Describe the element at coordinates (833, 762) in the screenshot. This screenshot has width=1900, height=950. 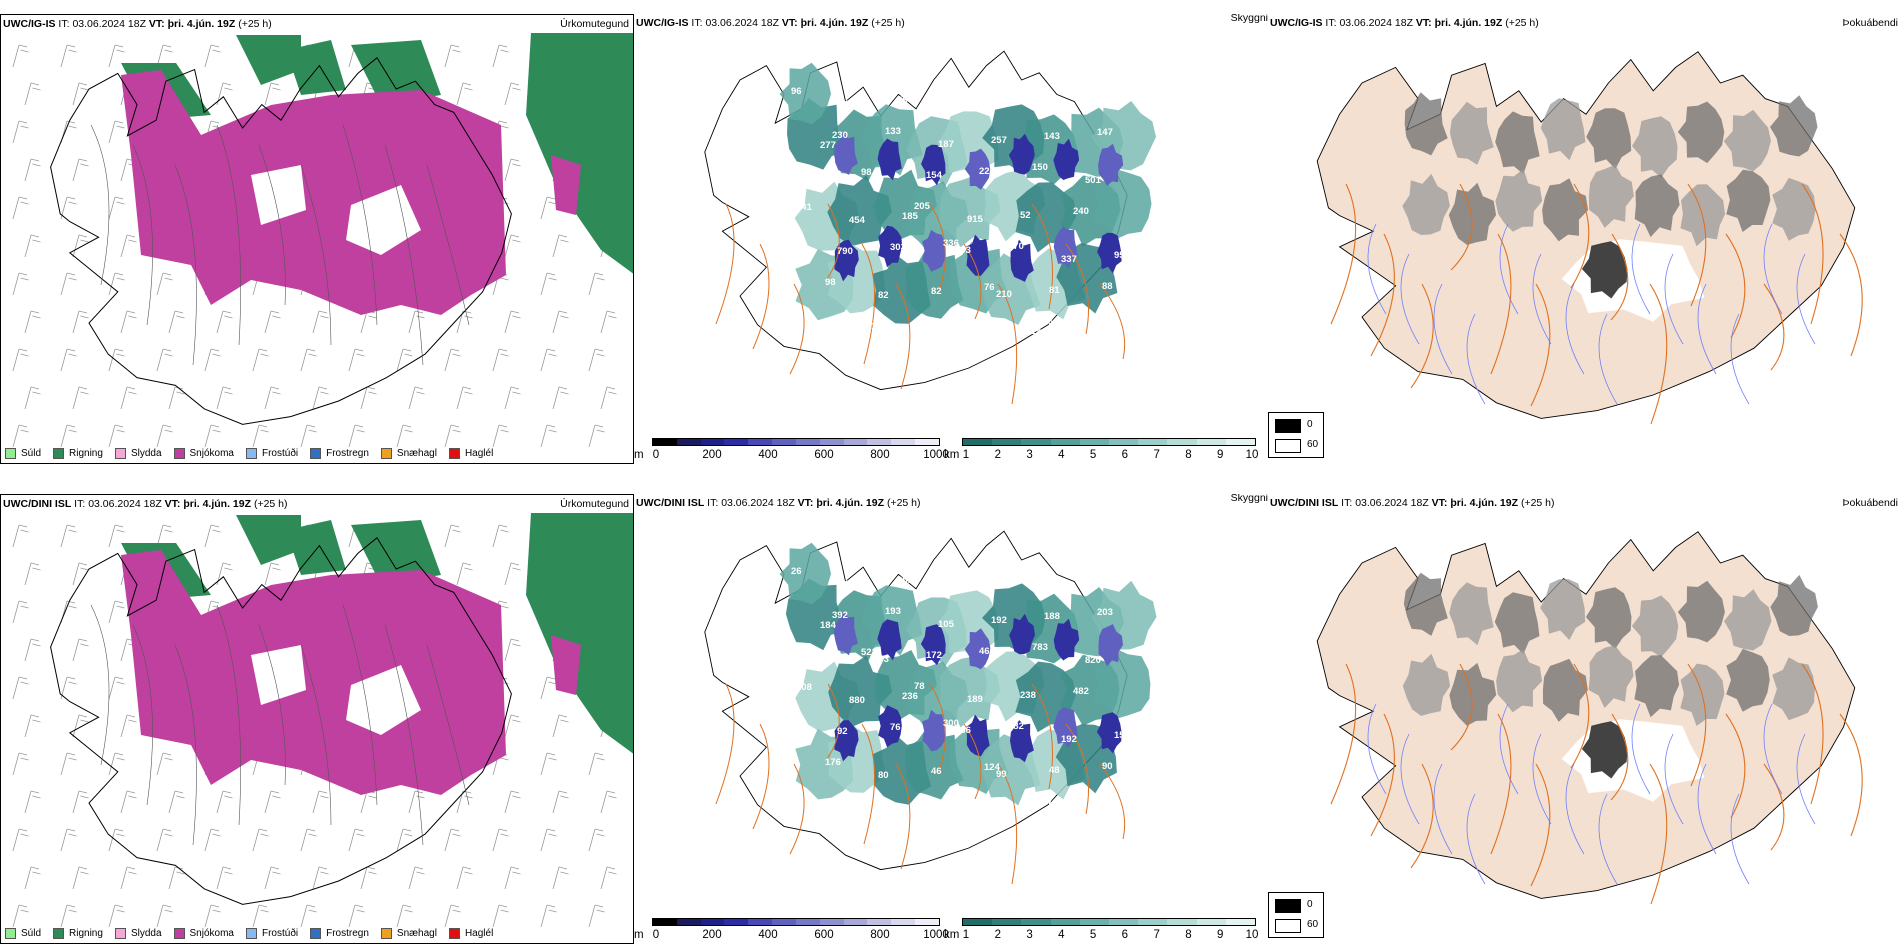
I see `cloud-base-label: 176` at that location.